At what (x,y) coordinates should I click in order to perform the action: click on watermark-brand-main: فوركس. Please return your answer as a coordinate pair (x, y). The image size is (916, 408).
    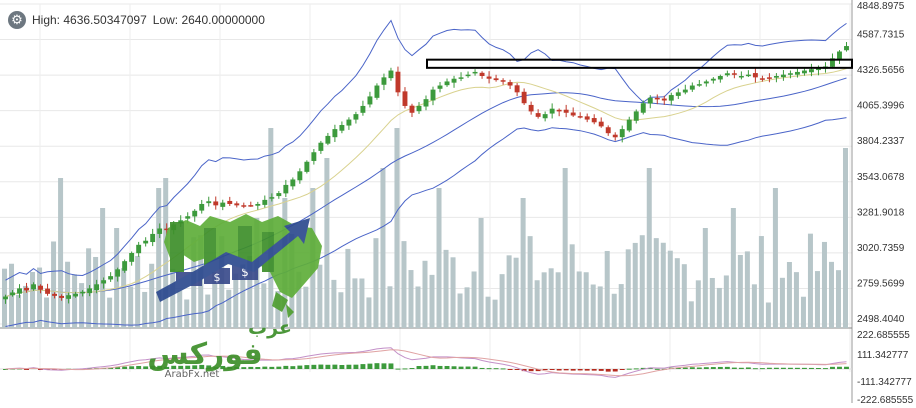
    Looking at the image, I should click on (205, 354).